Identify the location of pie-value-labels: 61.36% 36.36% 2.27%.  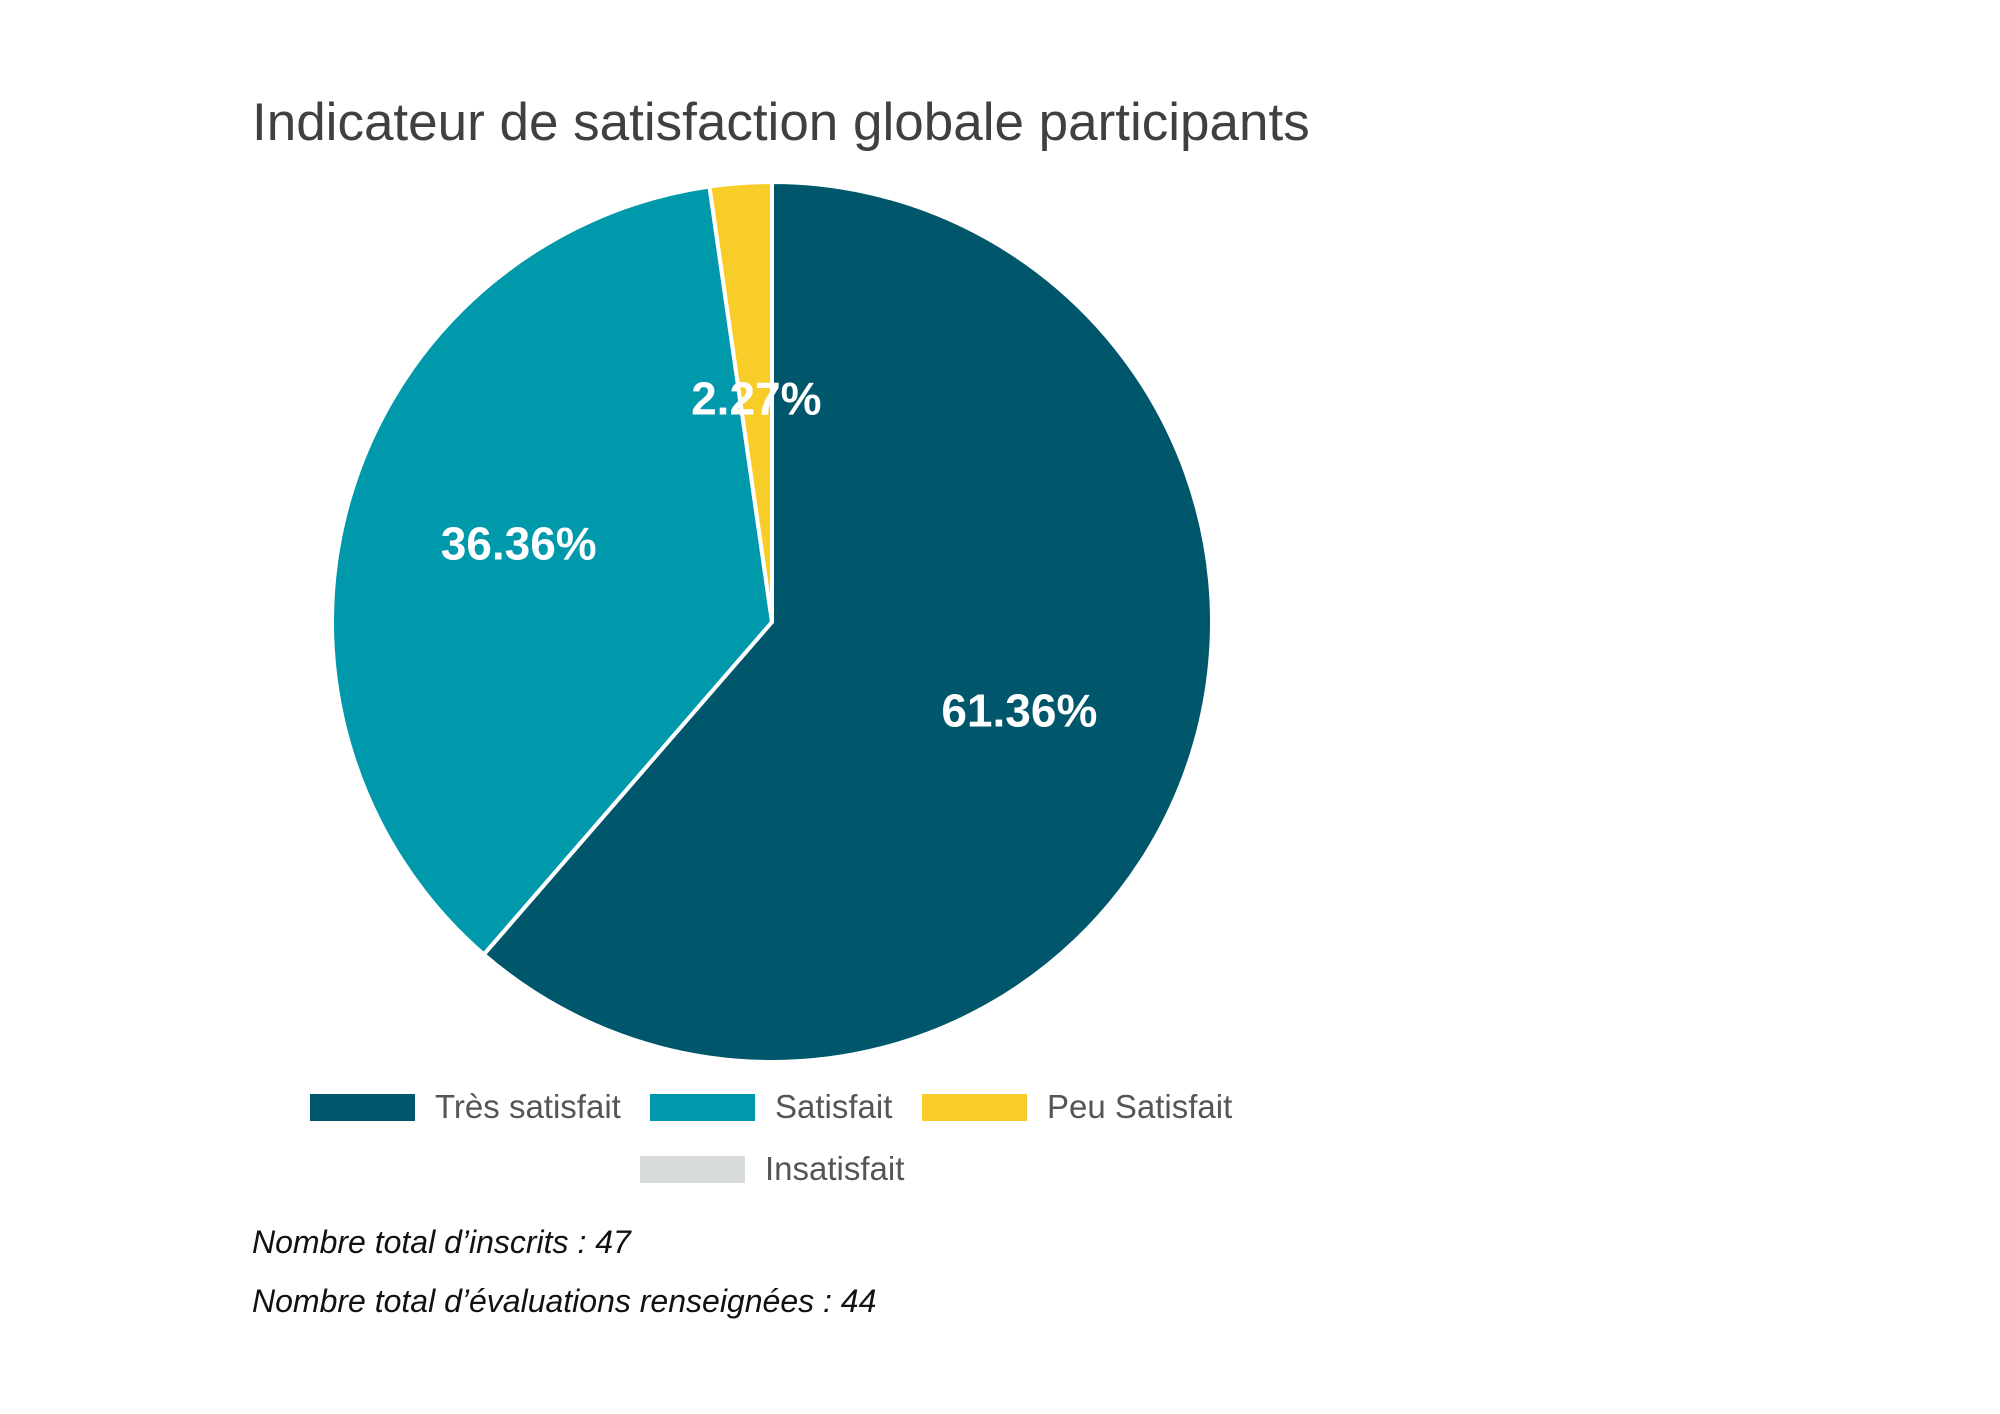
(769, 555).